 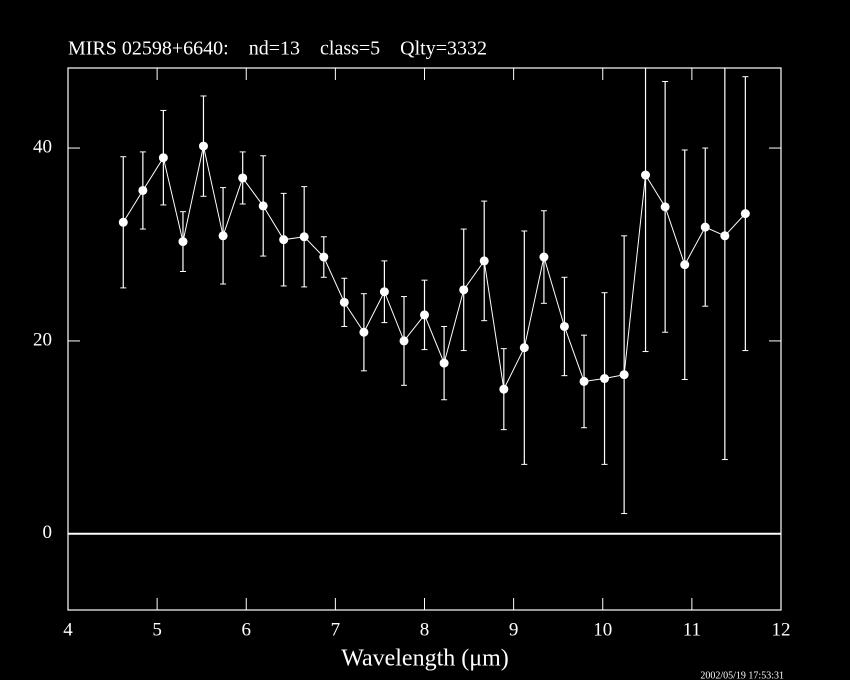 I want to click on y-tick-label: 40, so click(x=42, y=146).